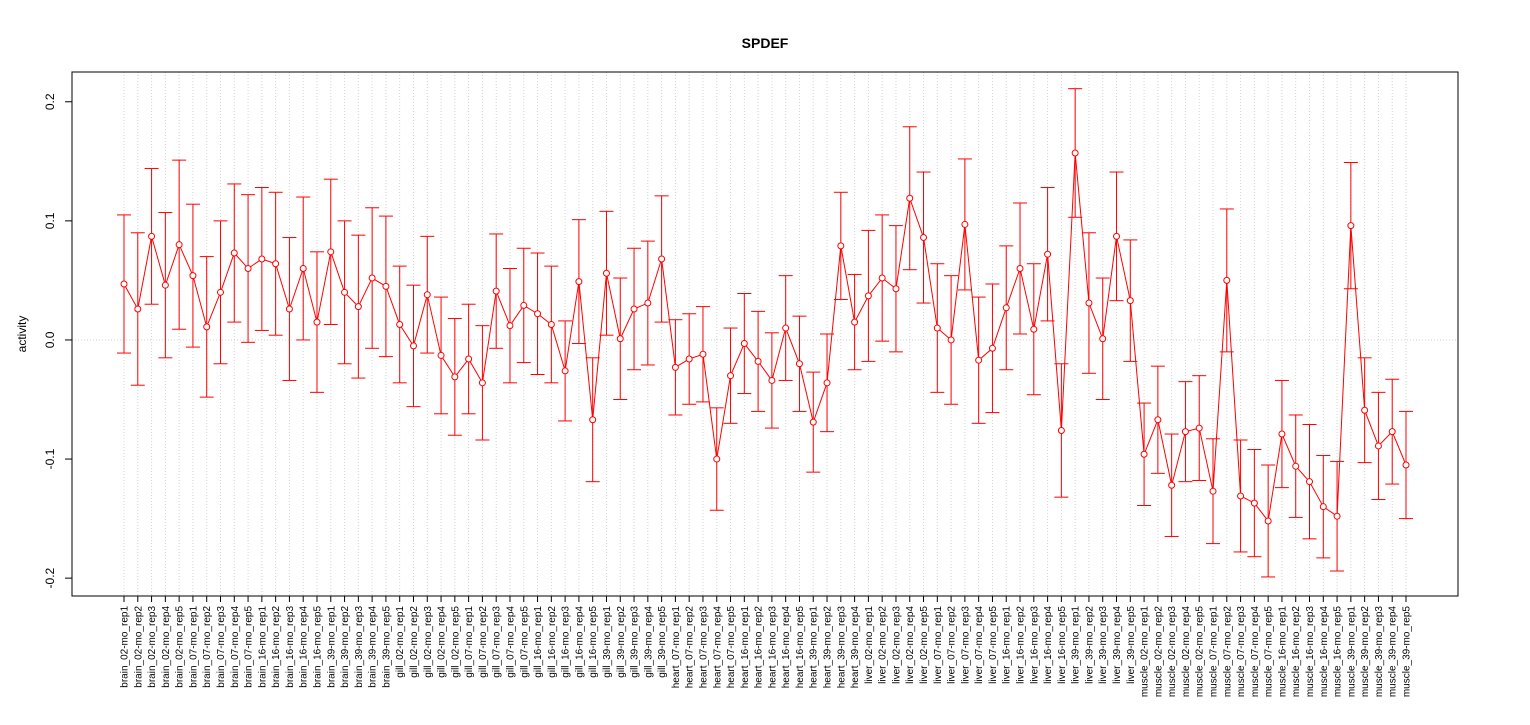  What do you see at coordinates (566, 642) in the screenshot?
I see `x-tick-label: gill_16-mo_rep3` at bounding box center [566, 642].